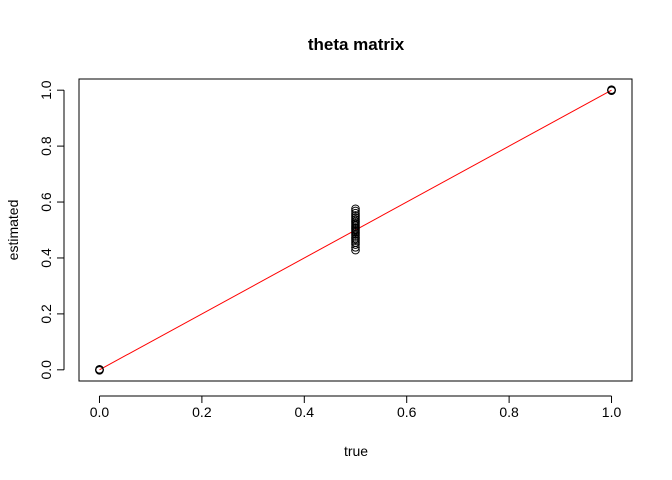  Describe the element at coordinates (46, 146) in the screenshot. I see `y-tick-label: 0.8` at that location.